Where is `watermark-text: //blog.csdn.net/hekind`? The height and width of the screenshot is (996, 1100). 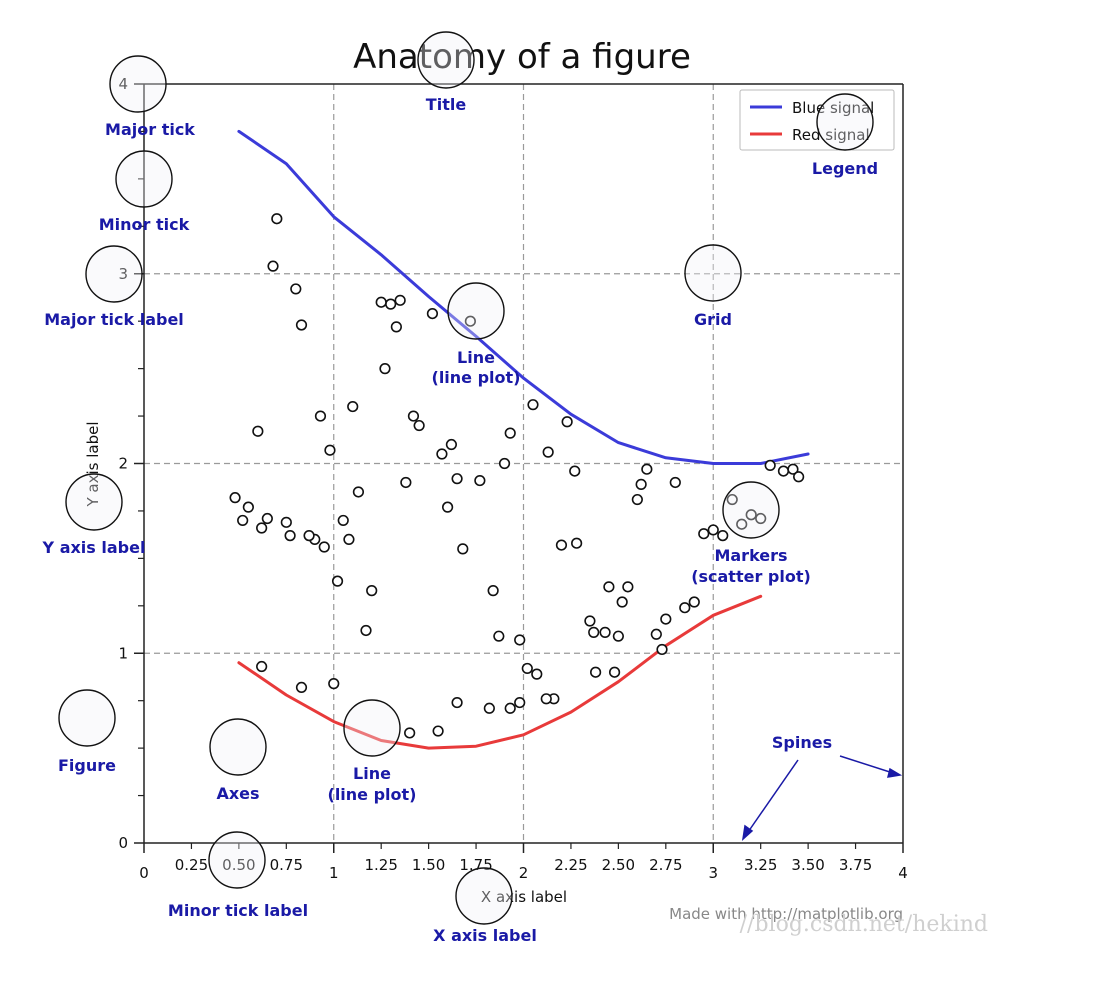
watermark-text: //blog.csdn.net/hekind is located at coordinates (864, 924).